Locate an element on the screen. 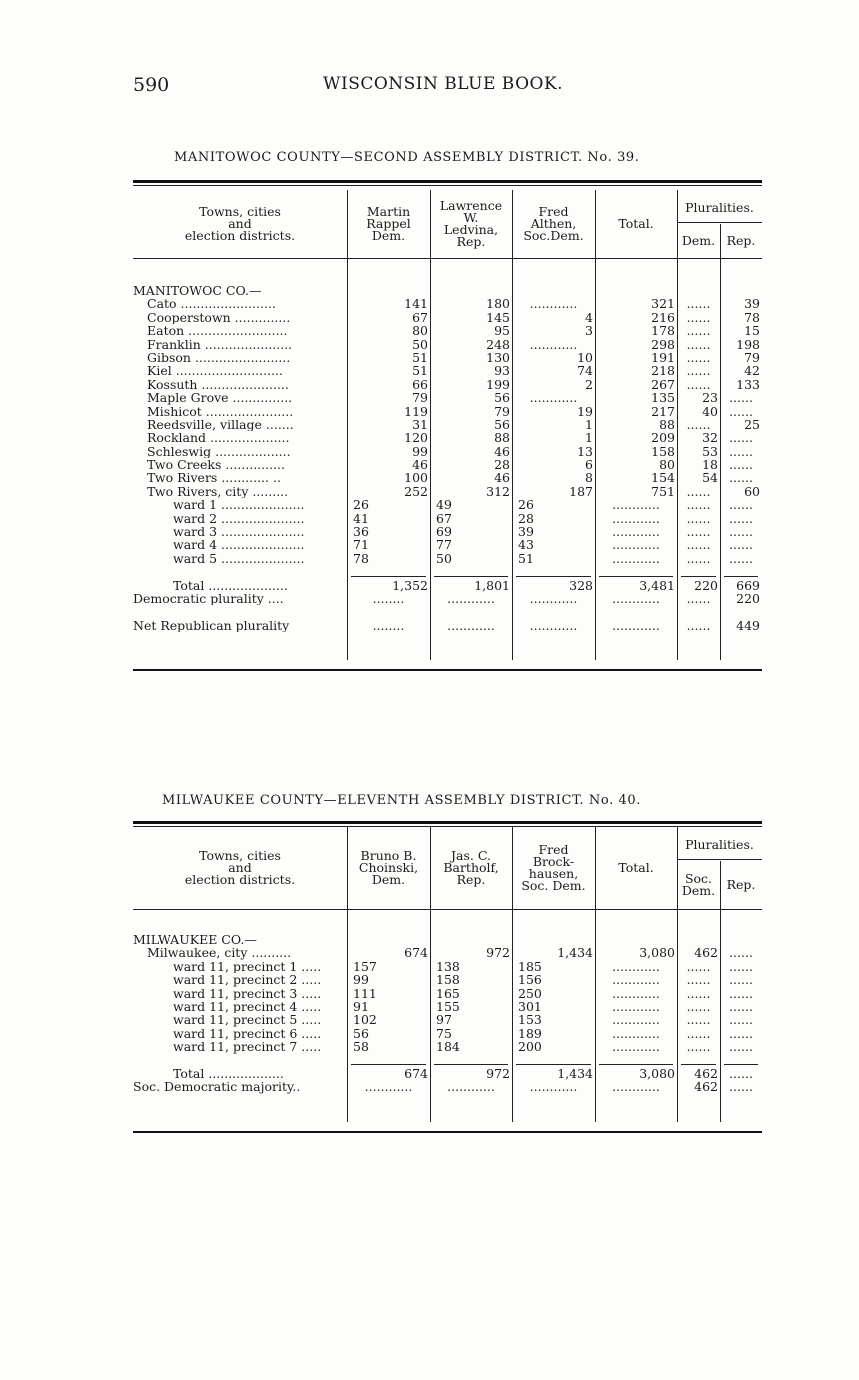 Image resolution: width=859 pixels, height=1380 pixels. cell-col-2: 972 is located at coordinates (498, 953).